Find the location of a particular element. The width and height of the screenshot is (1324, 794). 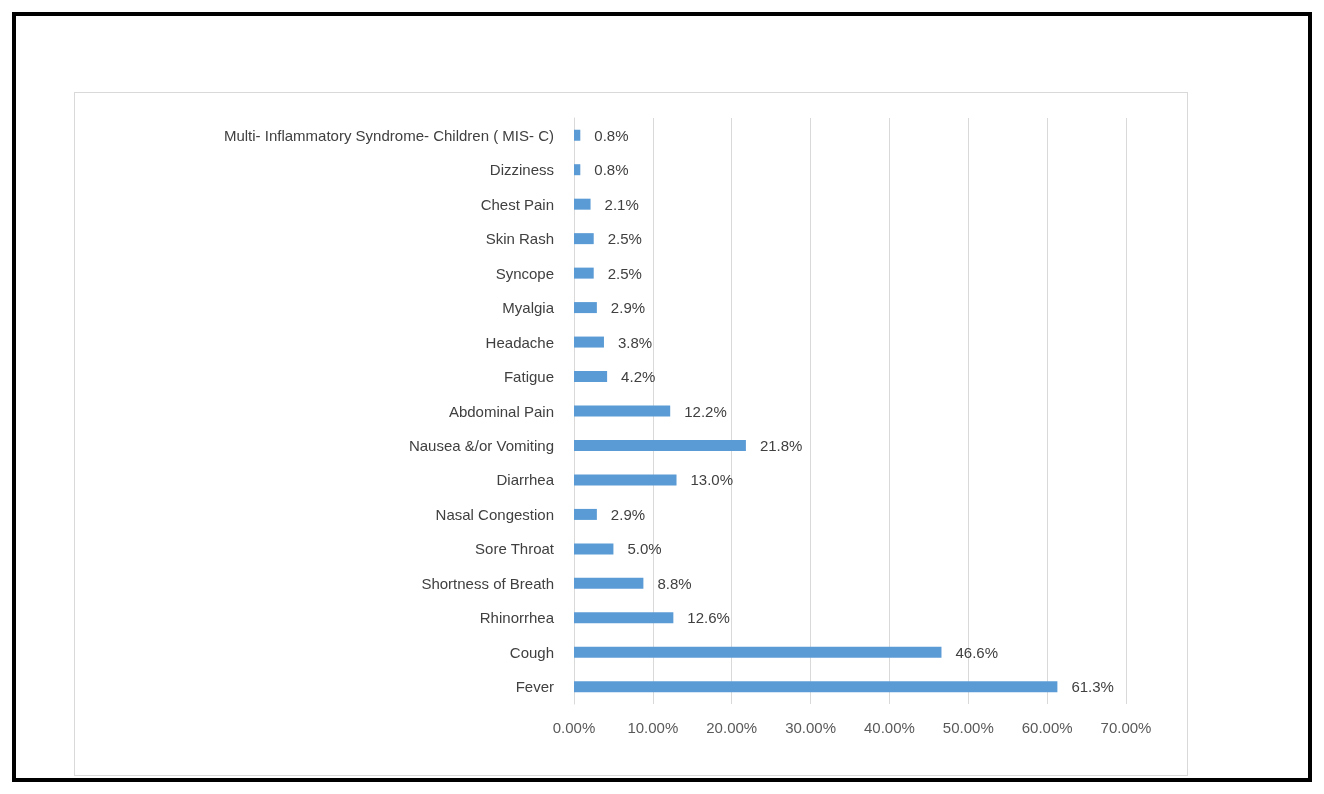

x-tick-label: 60.00% is located at coordinates (1047, 727).